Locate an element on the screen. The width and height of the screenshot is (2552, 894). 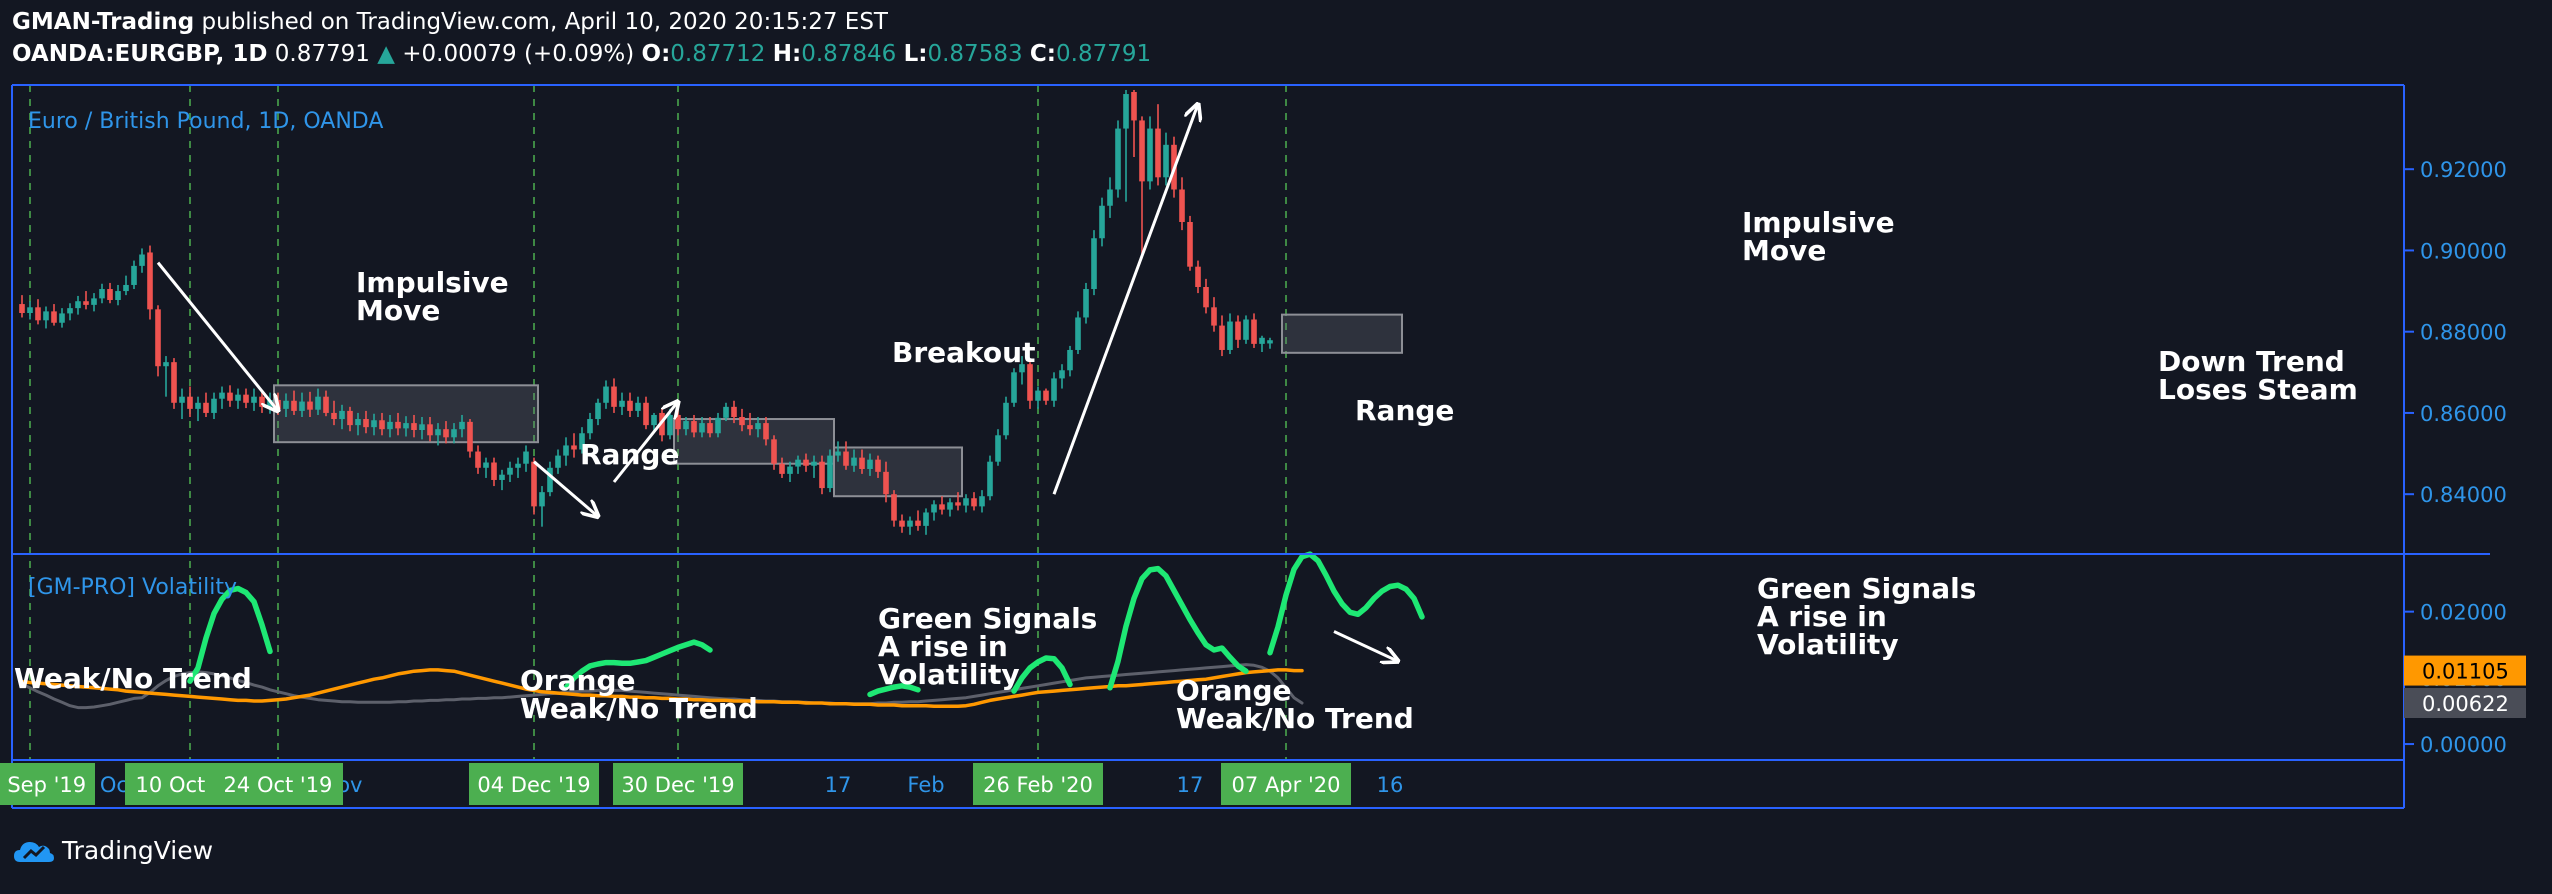
date-marker-label: 26 Feb '20 is located at coordinates (1038, 785).